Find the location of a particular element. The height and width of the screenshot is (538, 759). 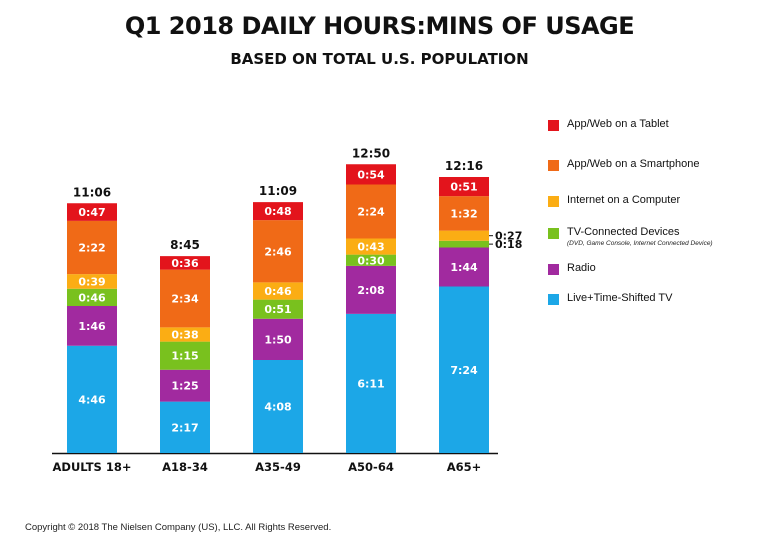

data-label: 1:15 is located at coordinates (184, 356).